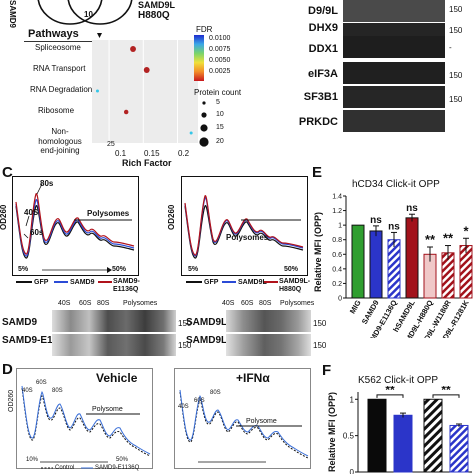  Describe the element at coordinates (12, 14) in the screenshot. I see `venn-left-label: SAMD9` at that location.